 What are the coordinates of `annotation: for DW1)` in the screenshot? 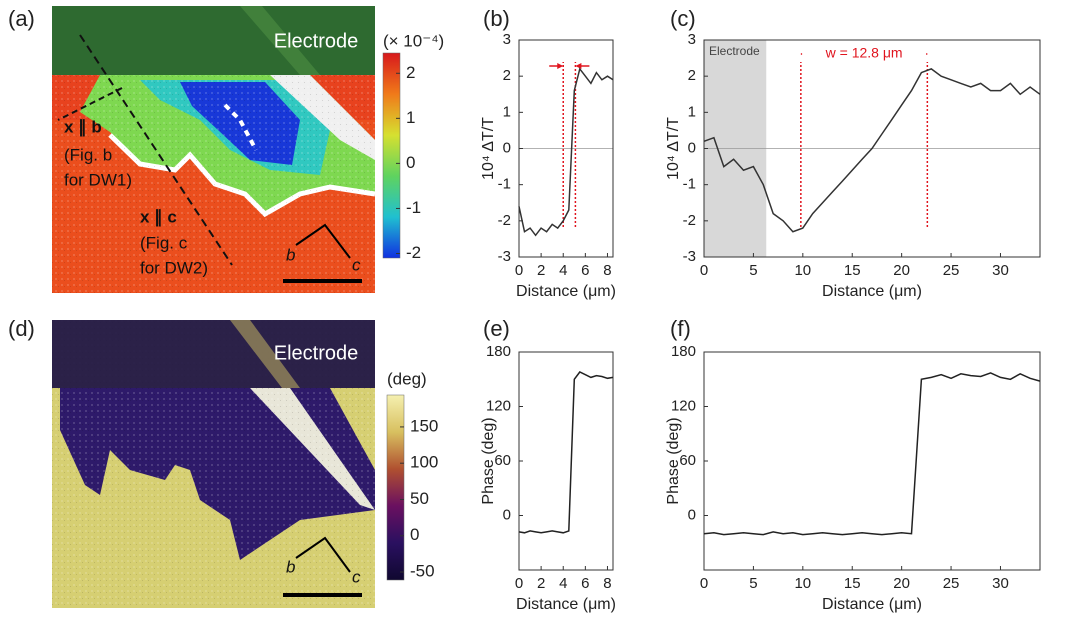 It's located at (98, 179).